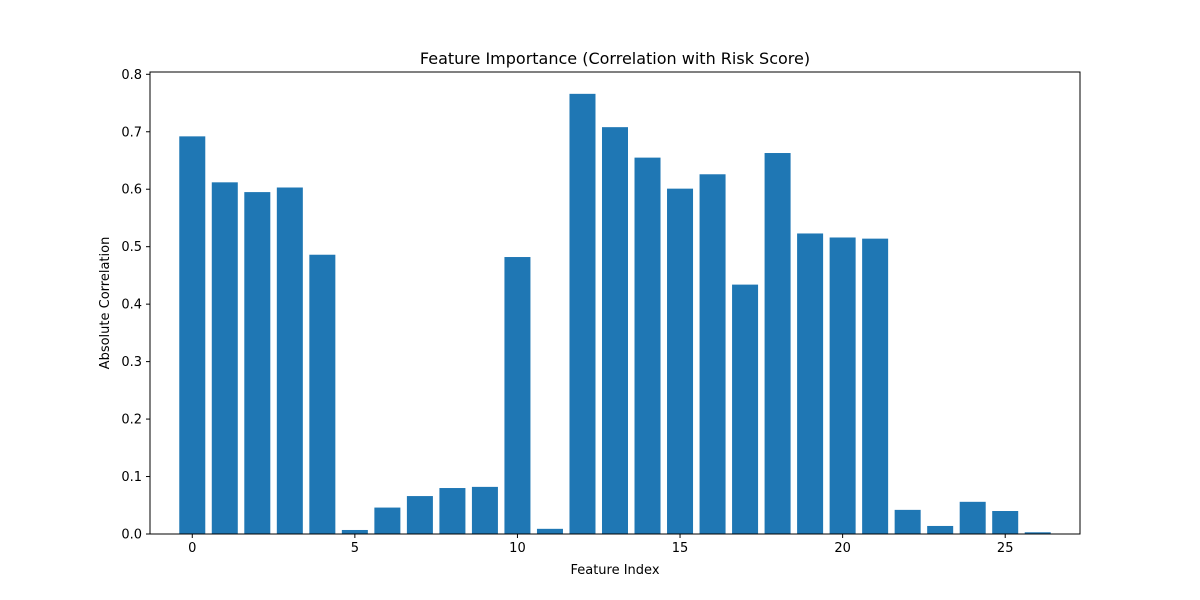  What do you see at coordinates (355, 548) in the screenshot?
I see `x-tick-label: 5` at bounding box center [355, 548].